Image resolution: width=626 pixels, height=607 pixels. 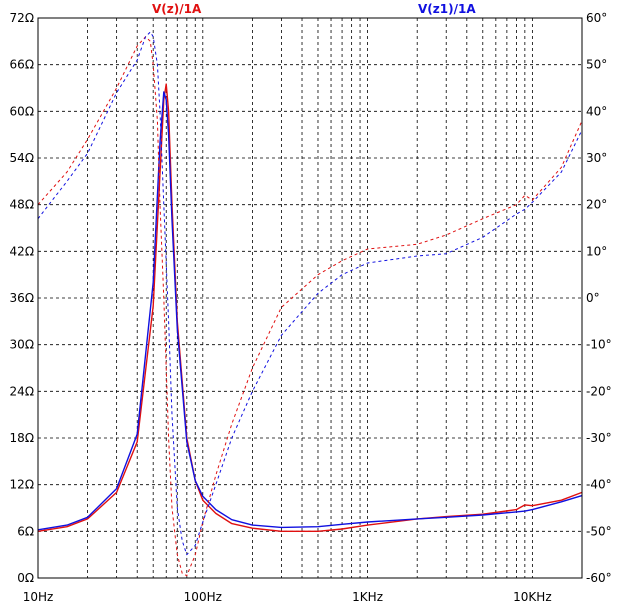 I want to click on left-tick-label: 24Ω, so click(x=22, y=391).